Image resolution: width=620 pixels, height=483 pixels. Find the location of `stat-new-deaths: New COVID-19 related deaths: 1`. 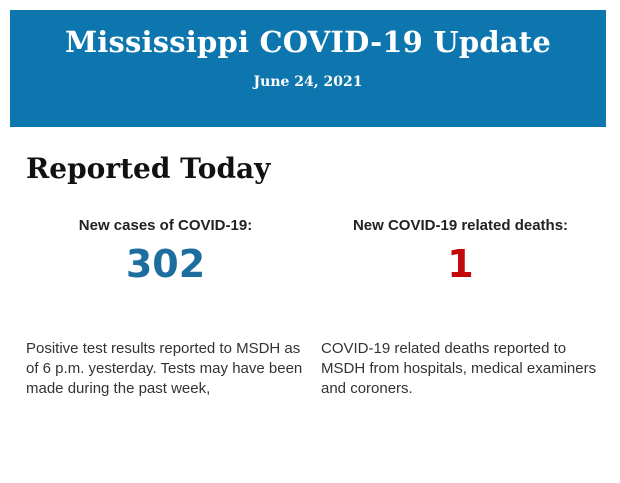

stat-new-deaths: New COVID-19 related deaths: 1 is located at coordinates (460, 234).